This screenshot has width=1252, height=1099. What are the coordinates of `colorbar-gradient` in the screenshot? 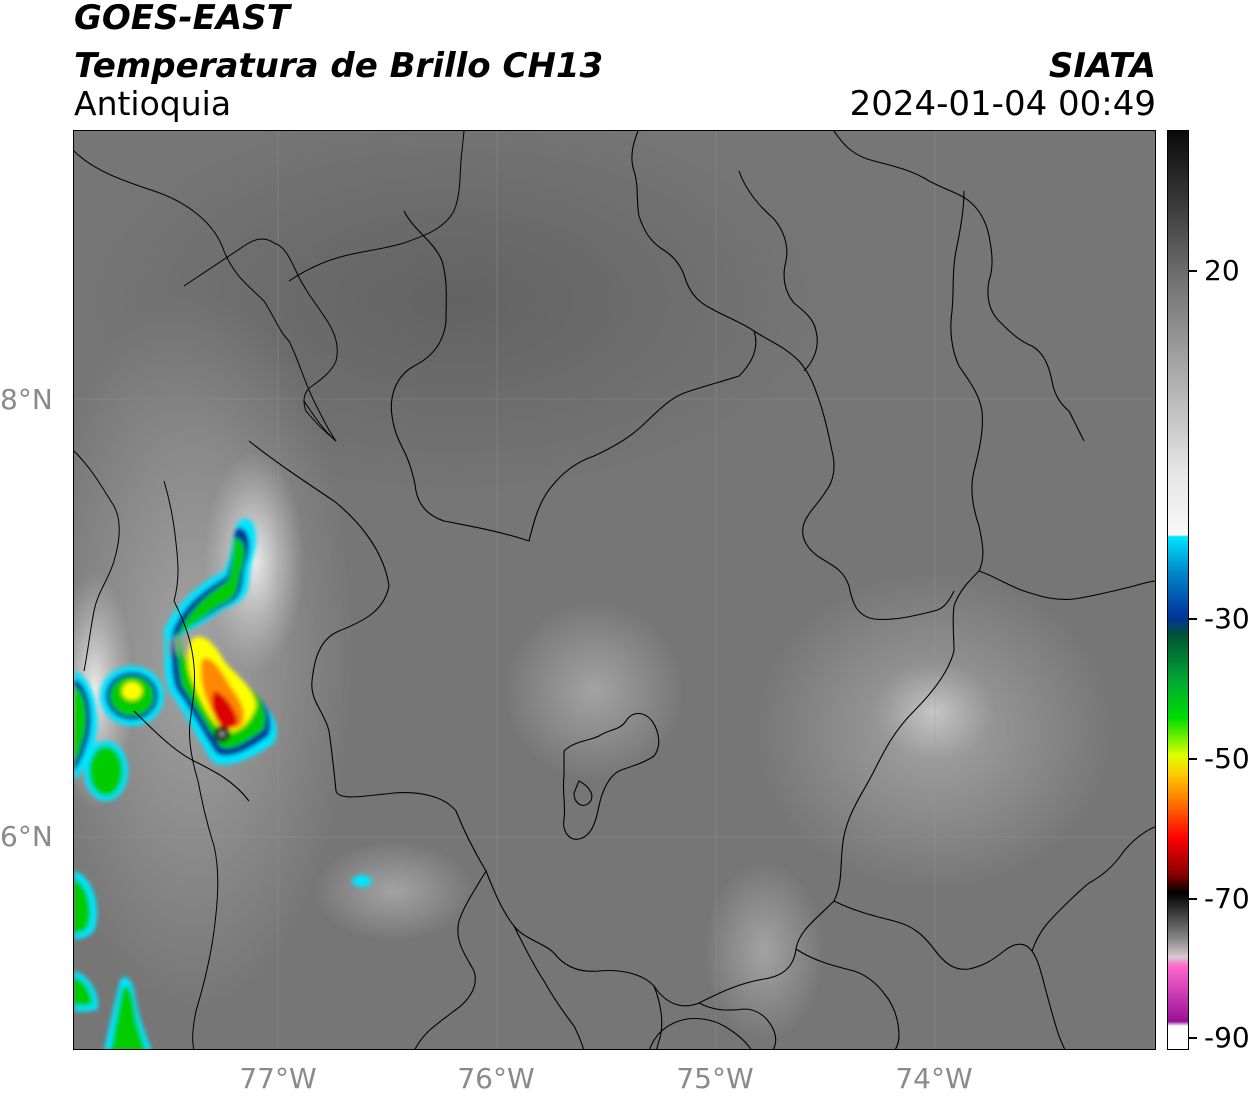 It's located at (1178, 590).